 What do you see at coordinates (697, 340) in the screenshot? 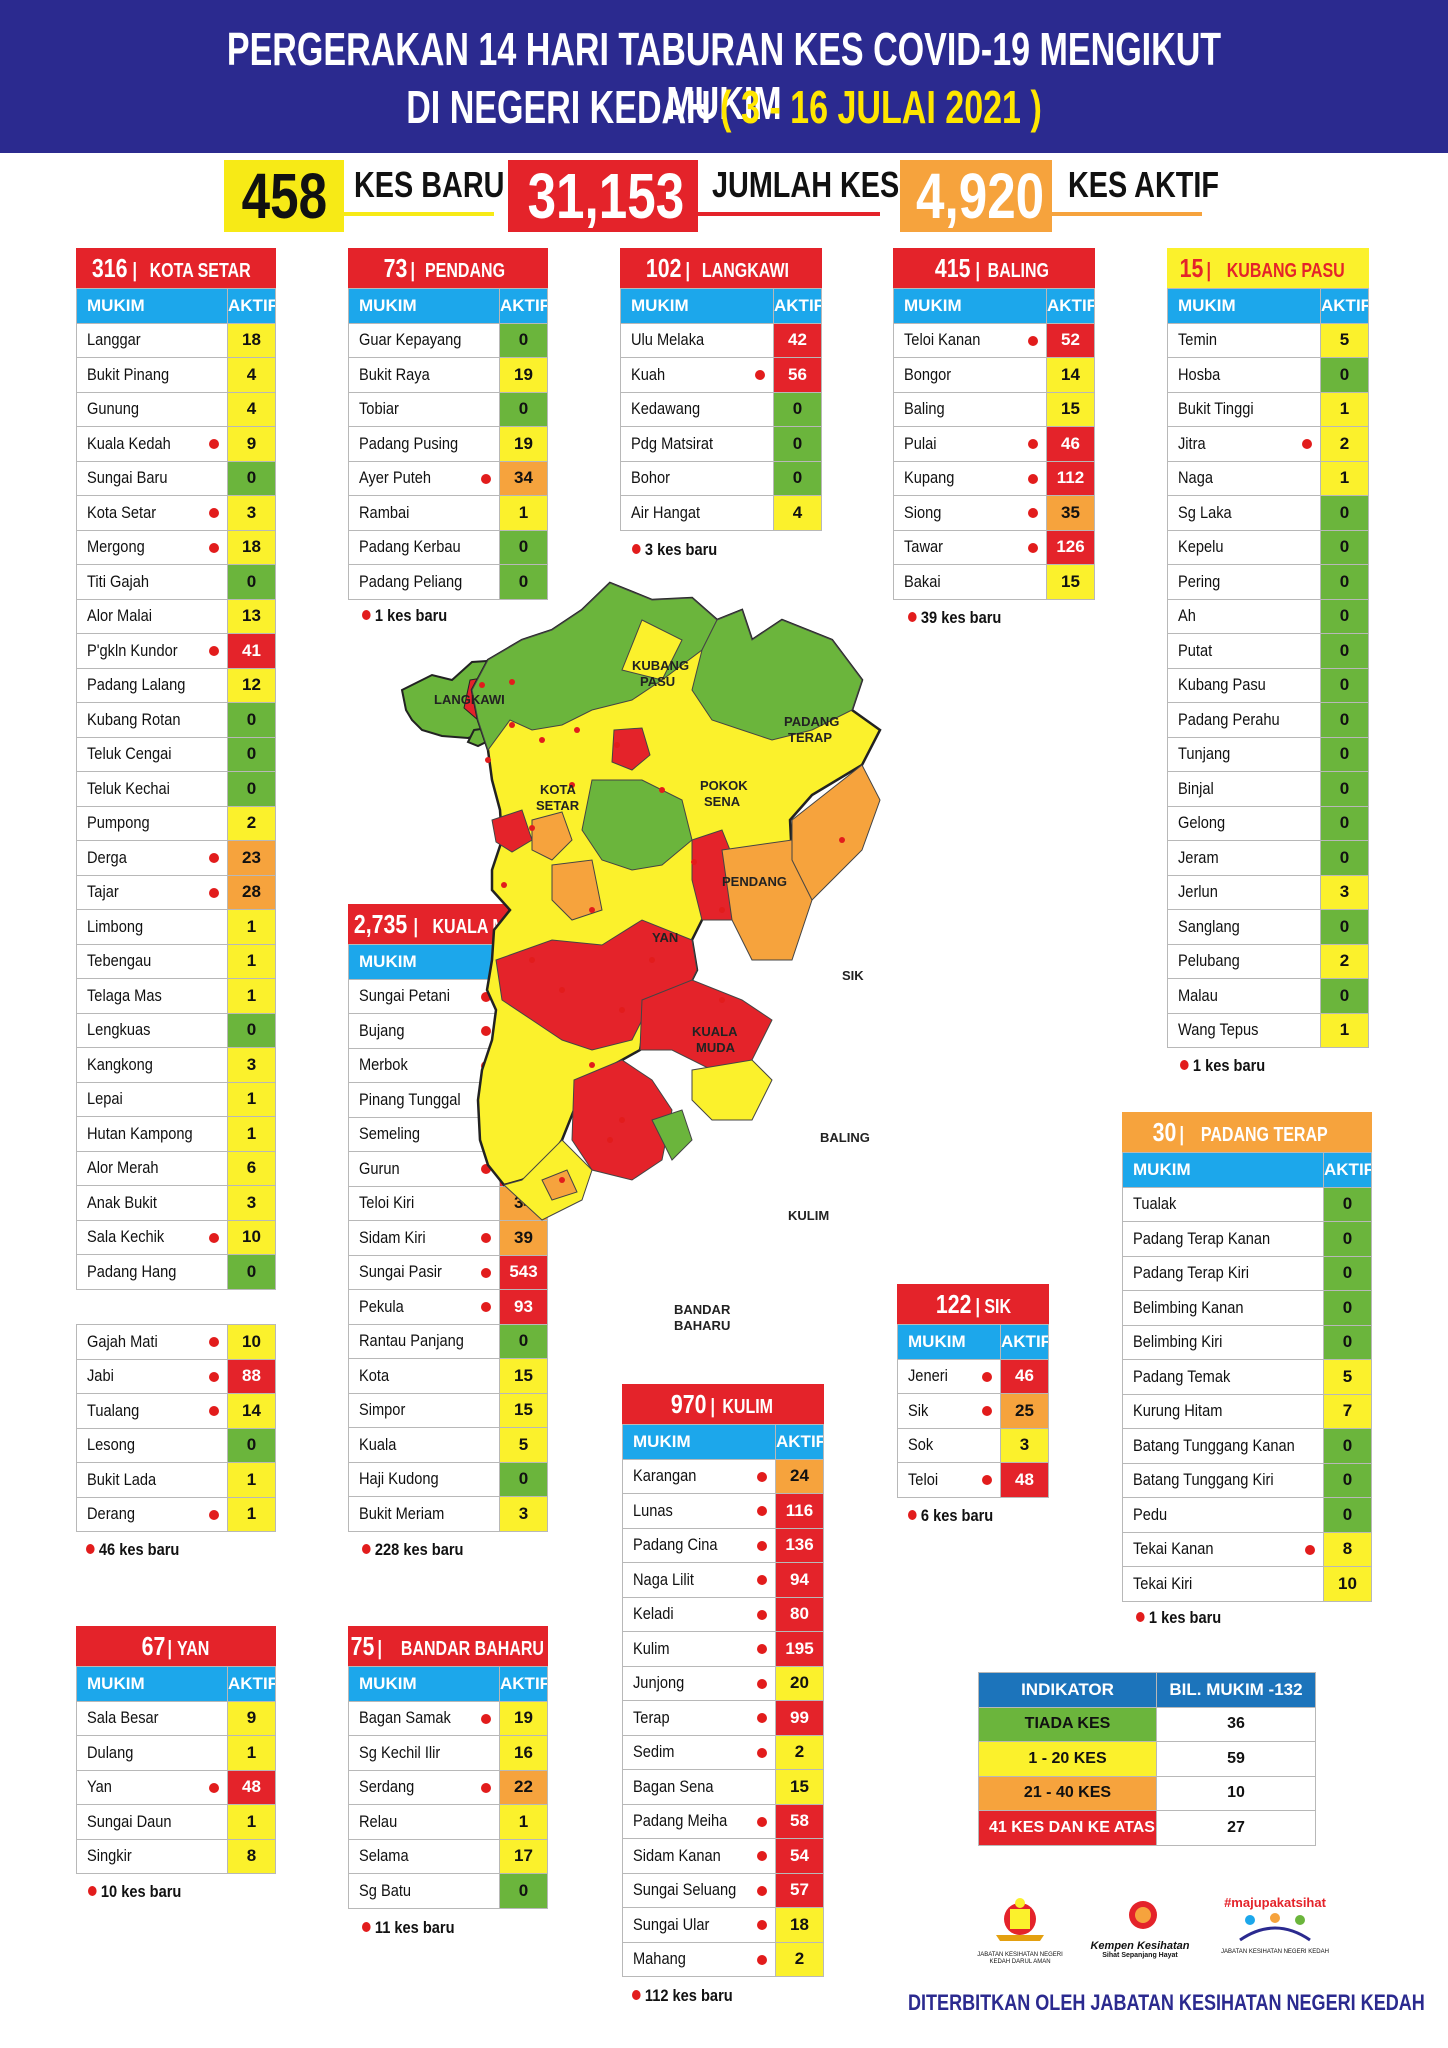
I see `mukim-name: Ulu Melaka` at bounding box center [697, 340].